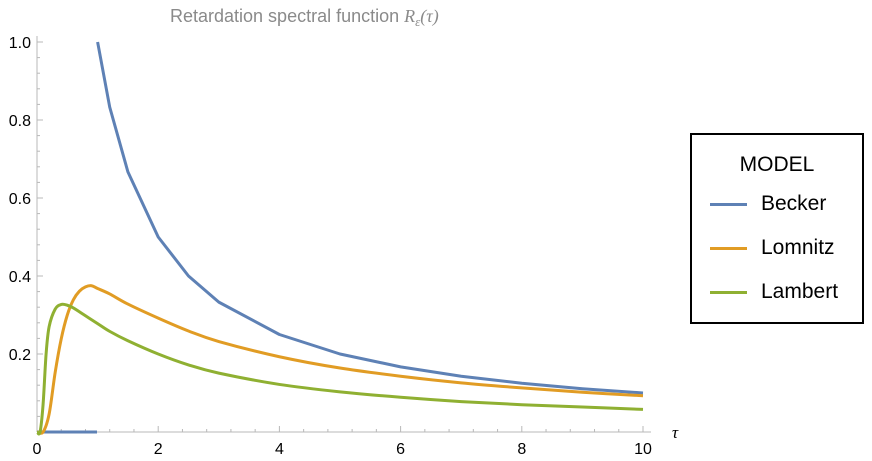  I want to click on x-tick-label: 2, so click(158, 449).